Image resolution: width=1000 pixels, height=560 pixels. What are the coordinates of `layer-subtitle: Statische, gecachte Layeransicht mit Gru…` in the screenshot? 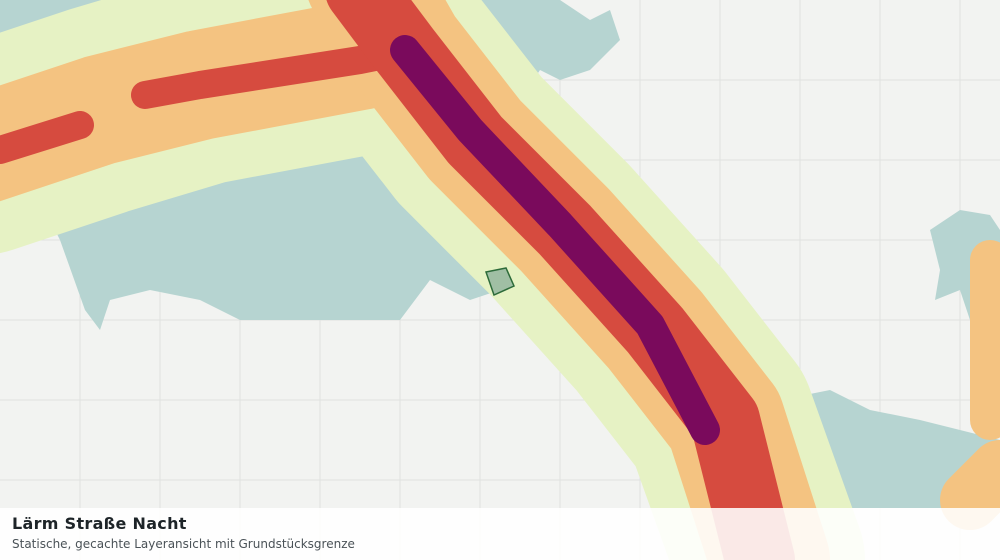 It's located at (183, 544).